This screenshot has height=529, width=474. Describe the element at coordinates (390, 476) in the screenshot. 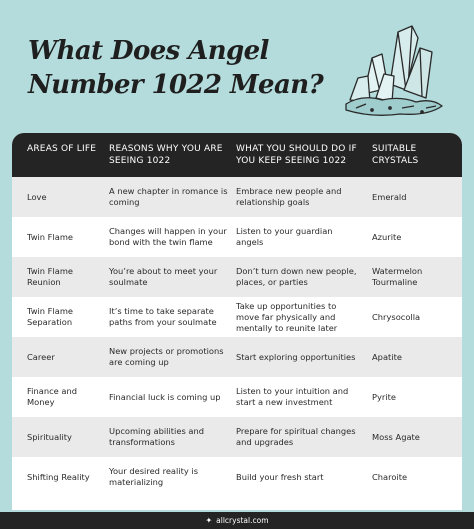

I see `cell-crystal: Charoite` at that location.